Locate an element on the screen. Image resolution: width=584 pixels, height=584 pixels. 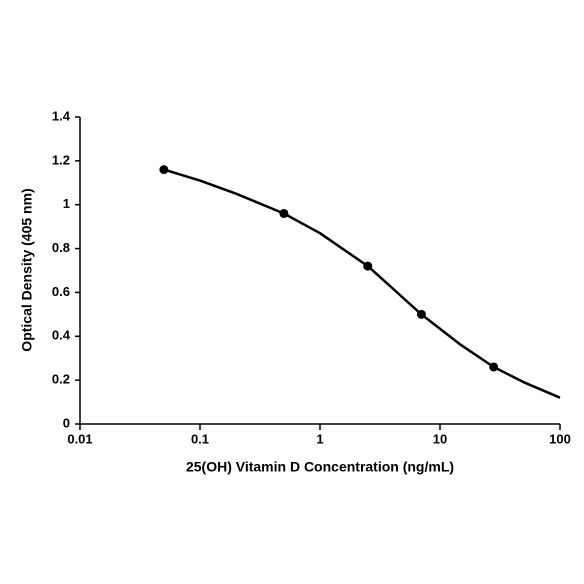
x-tick-label: 0.01 is located at coordinates (79, 438).